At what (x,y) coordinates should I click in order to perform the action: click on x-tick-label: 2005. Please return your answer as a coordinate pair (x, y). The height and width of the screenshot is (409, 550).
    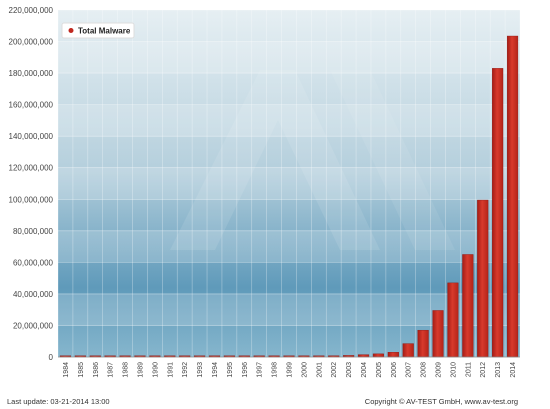
    Looking at the image, I should click on (379, 370).